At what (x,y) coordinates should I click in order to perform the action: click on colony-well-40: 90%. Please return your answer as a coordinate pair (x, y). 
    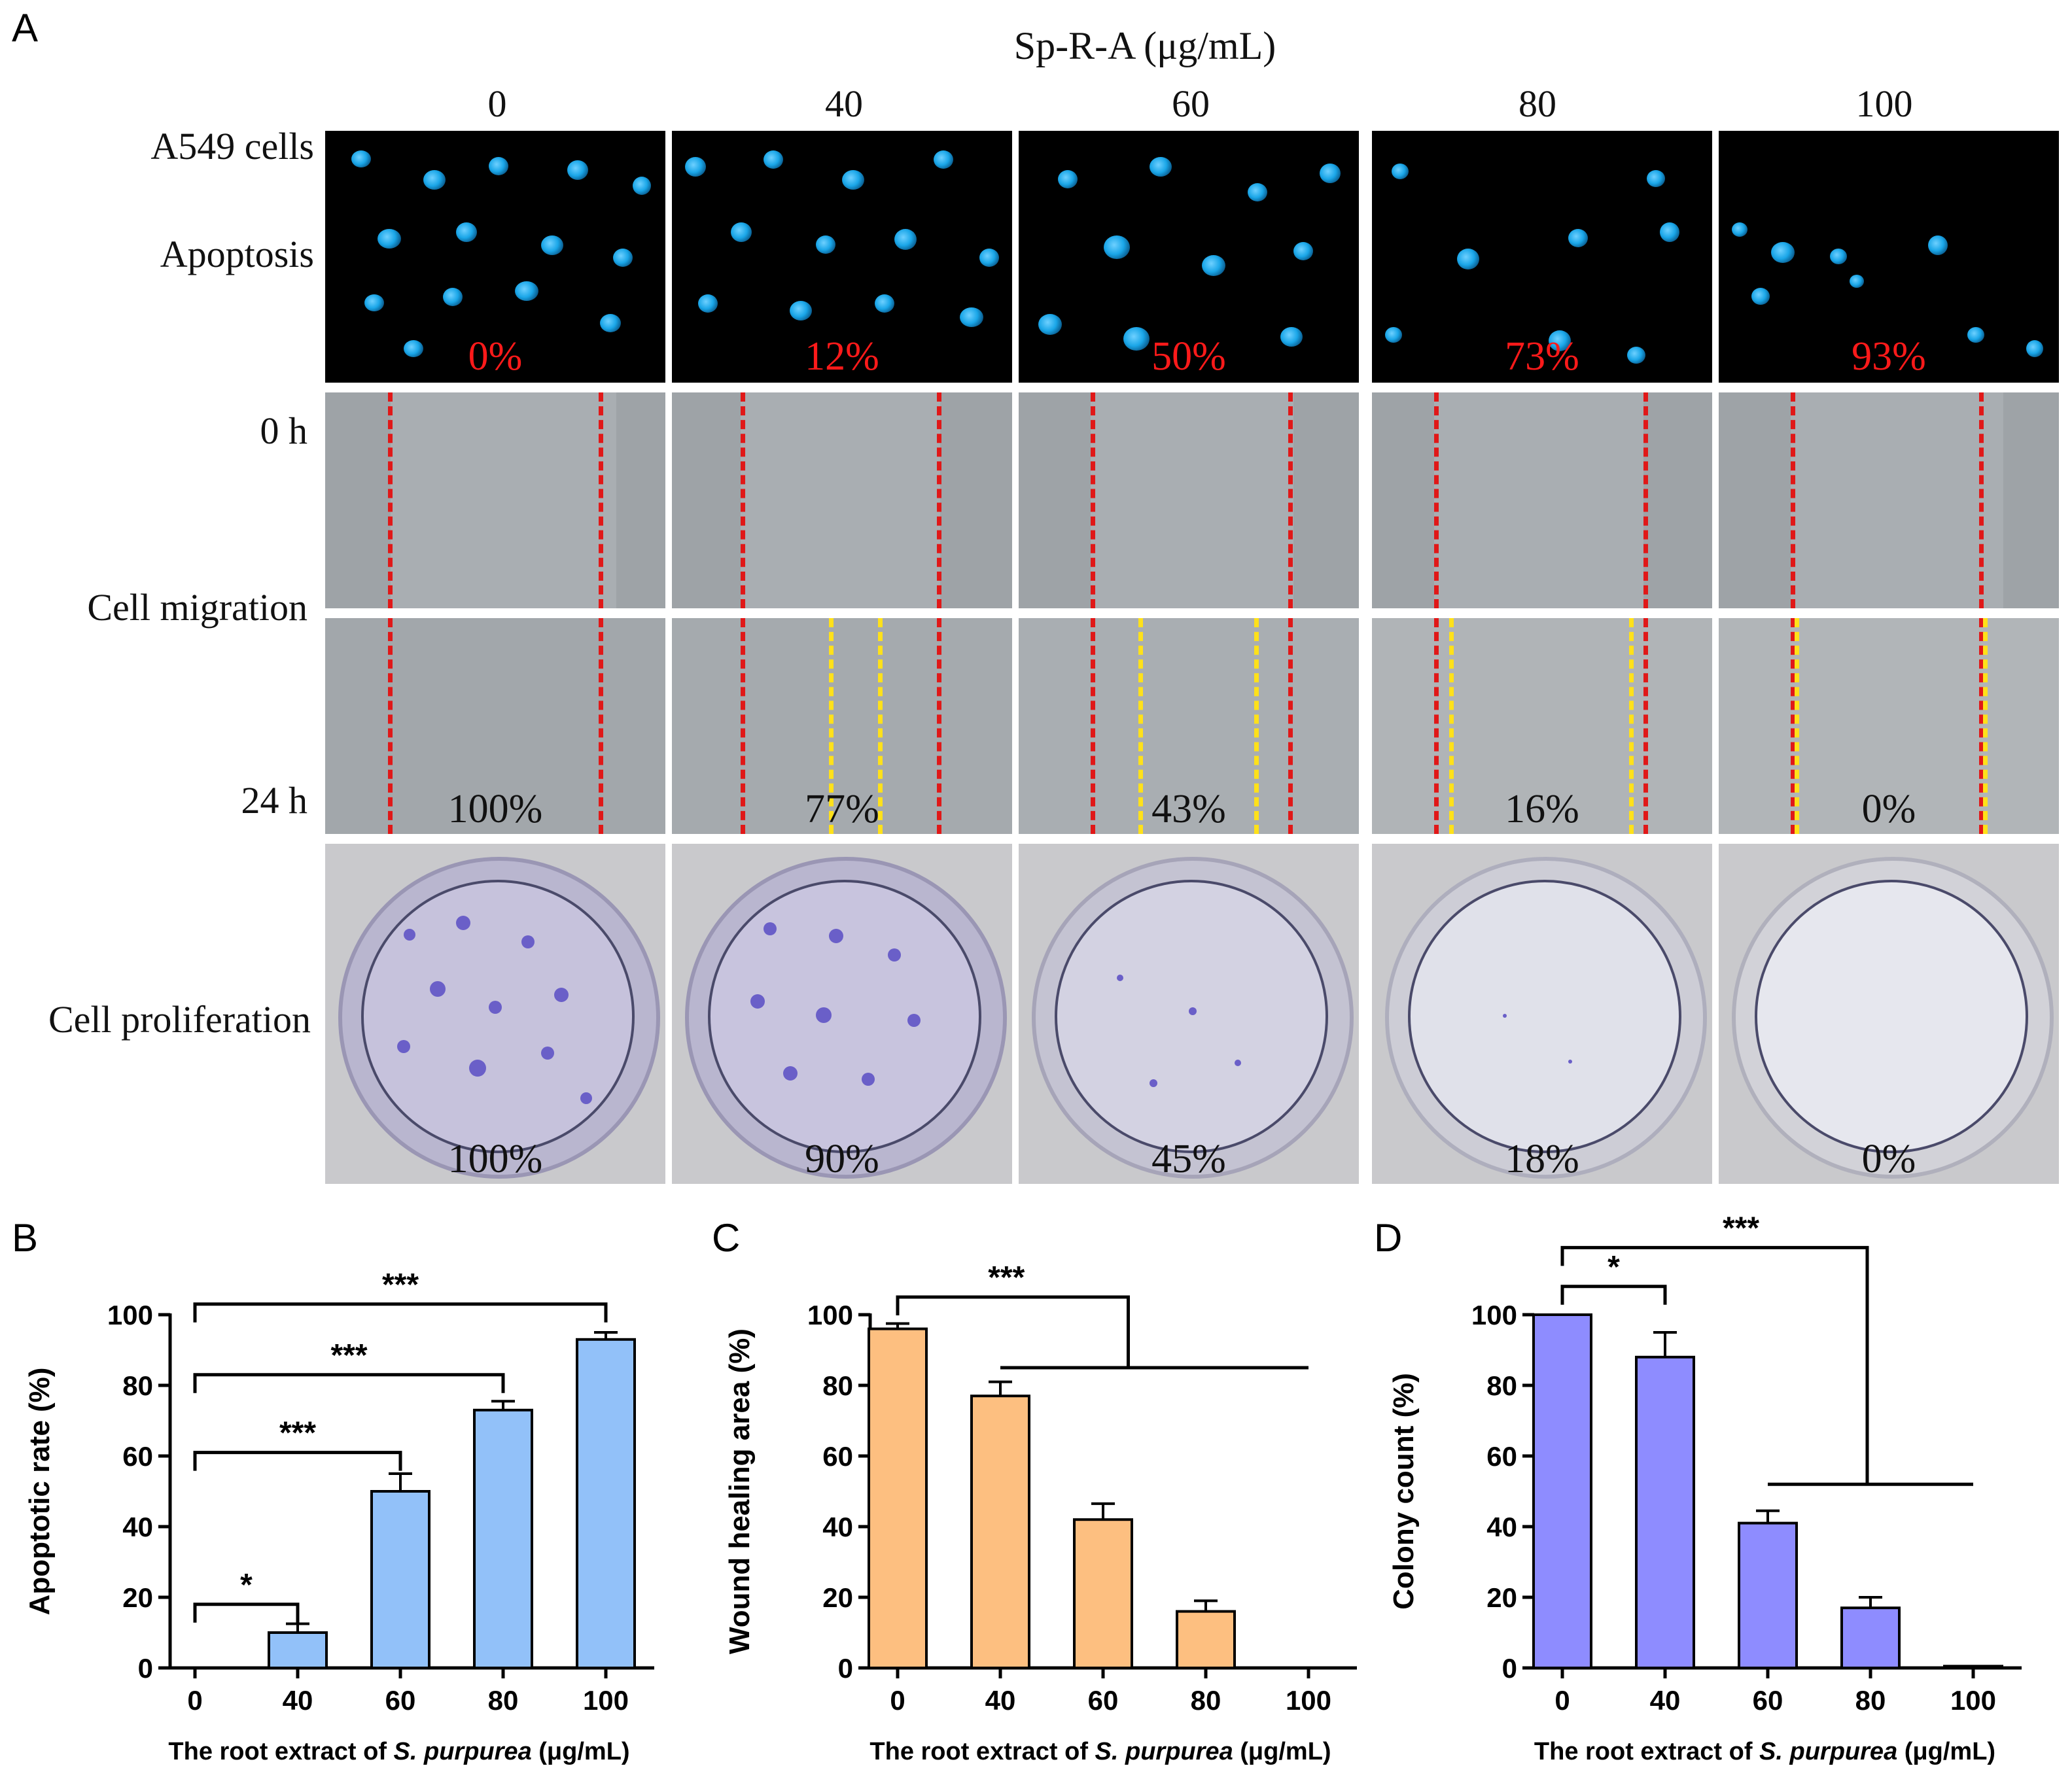
    Looking at the image, I should click on (842, 1014).